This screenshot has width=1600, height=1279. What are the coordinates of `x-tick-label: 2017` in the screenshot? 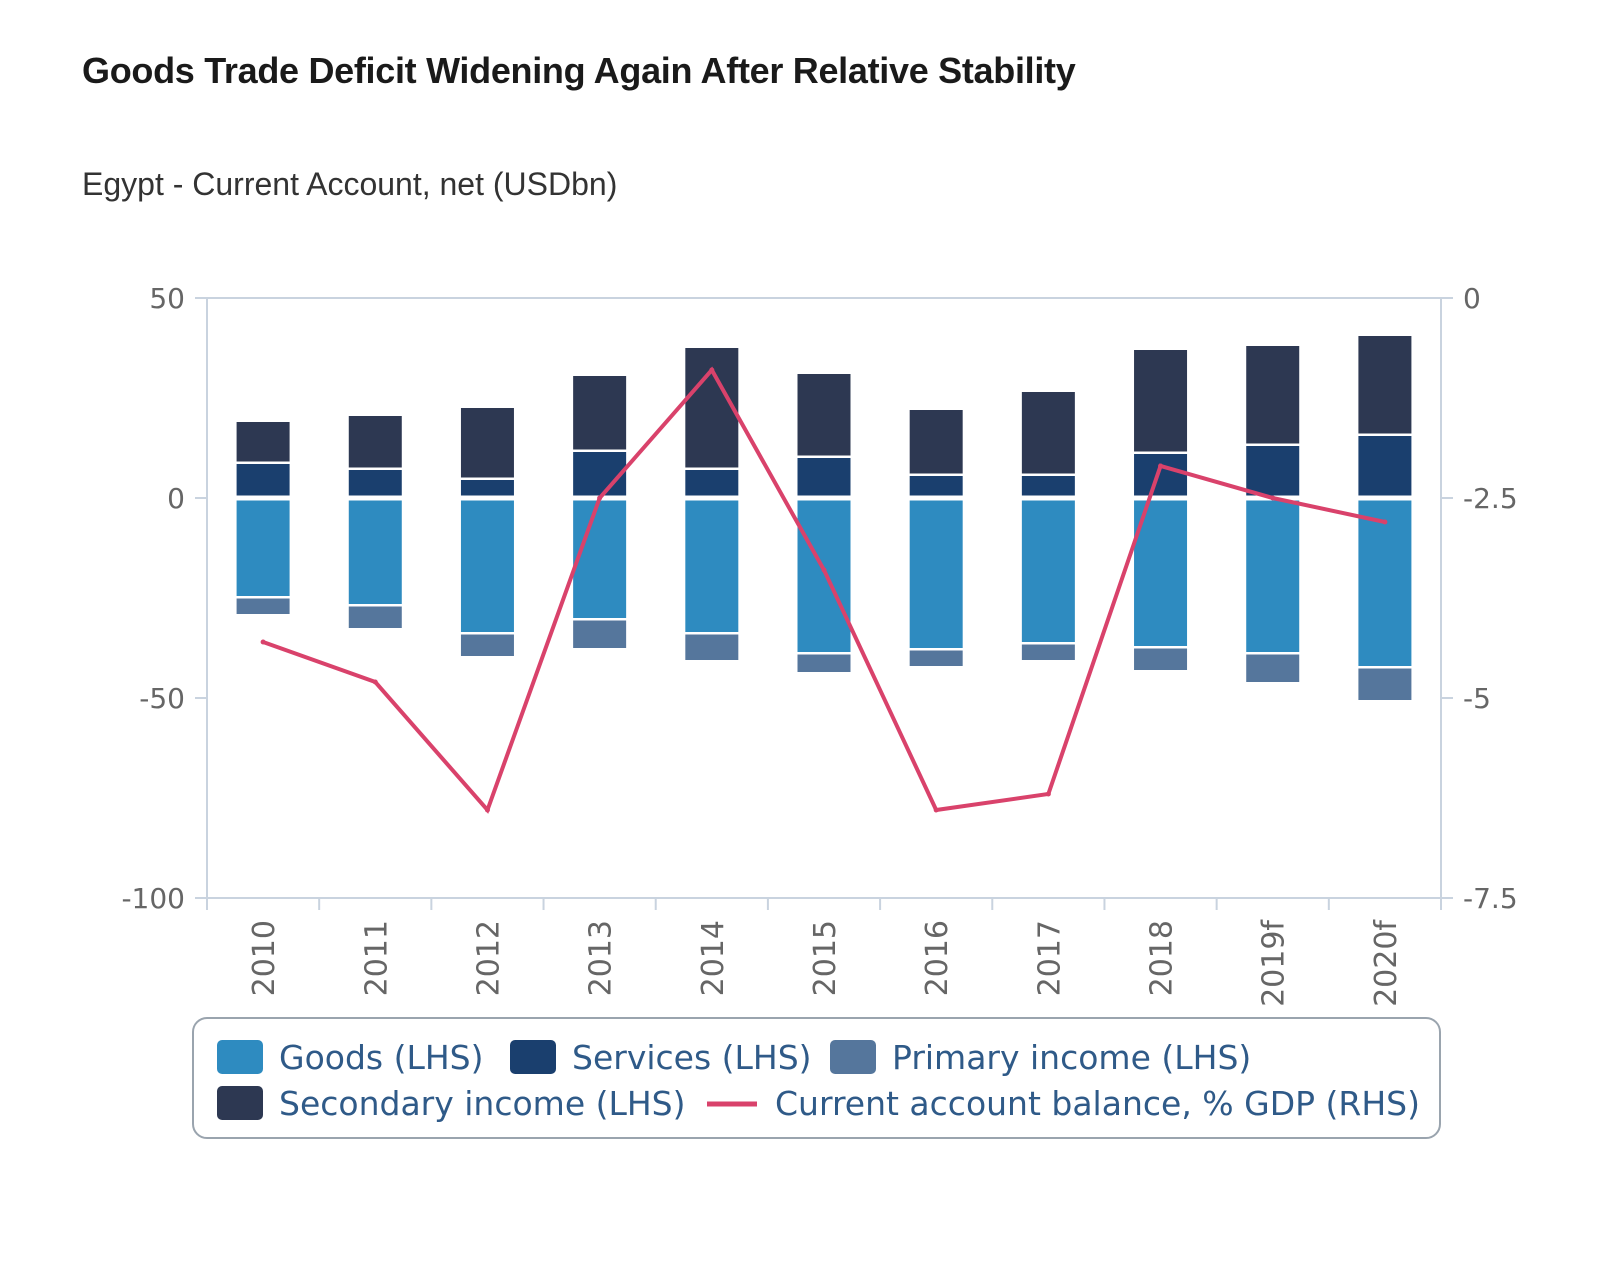 It's located at (1049, 958).